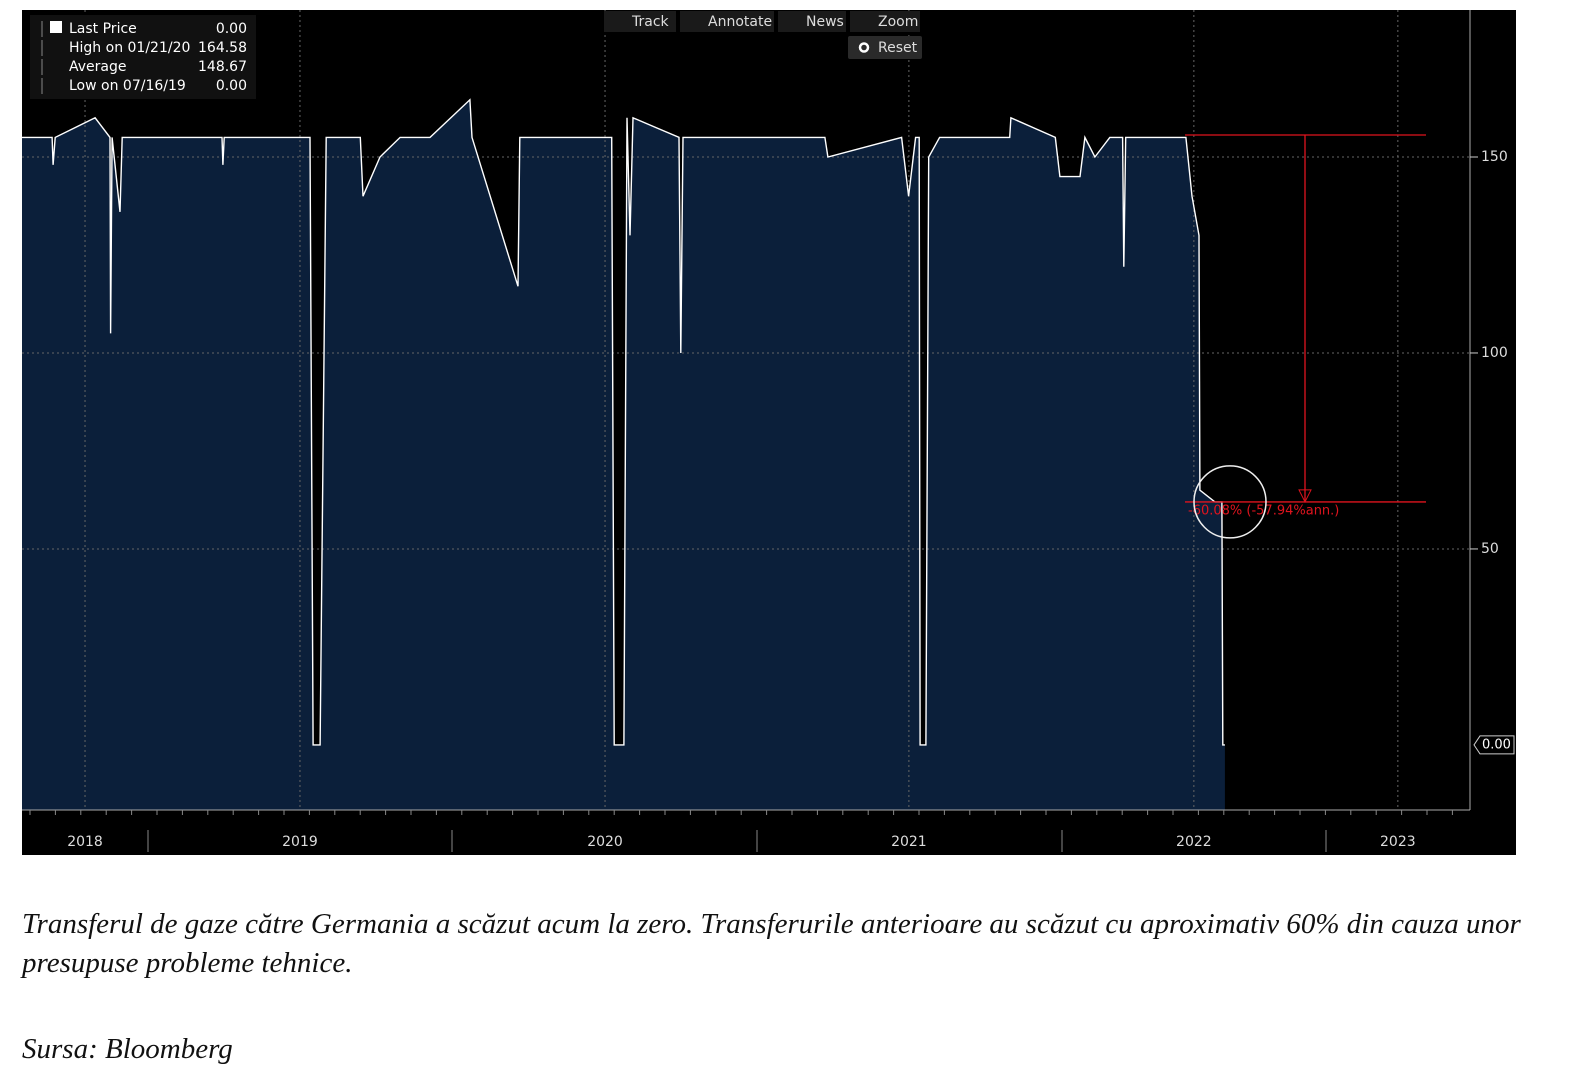  Describe the element at coordinates (1194, 842) in the screenshot. I see `x-tick-label: 2022` at that location.